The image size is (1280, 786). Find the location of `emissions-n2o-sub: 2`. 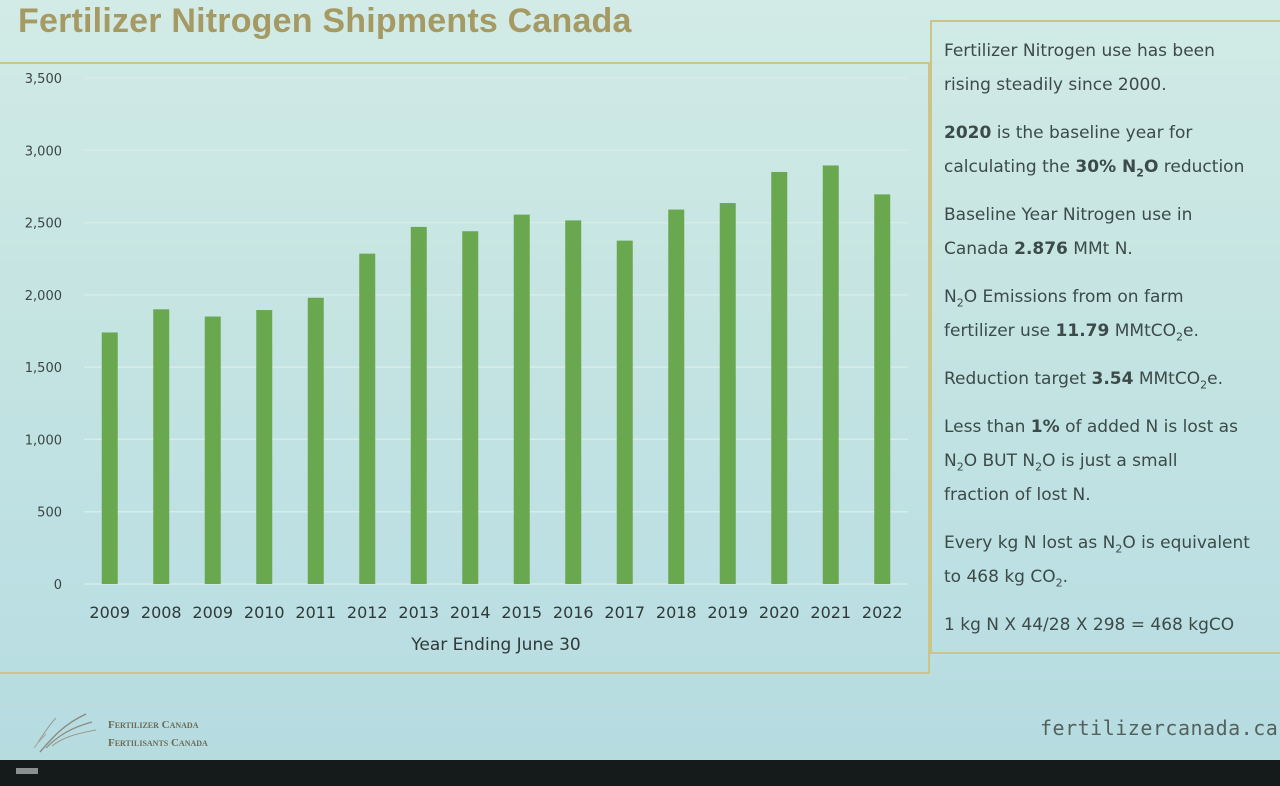

emissions-n2o-sub: 2 is located at coordinates (960, 303).